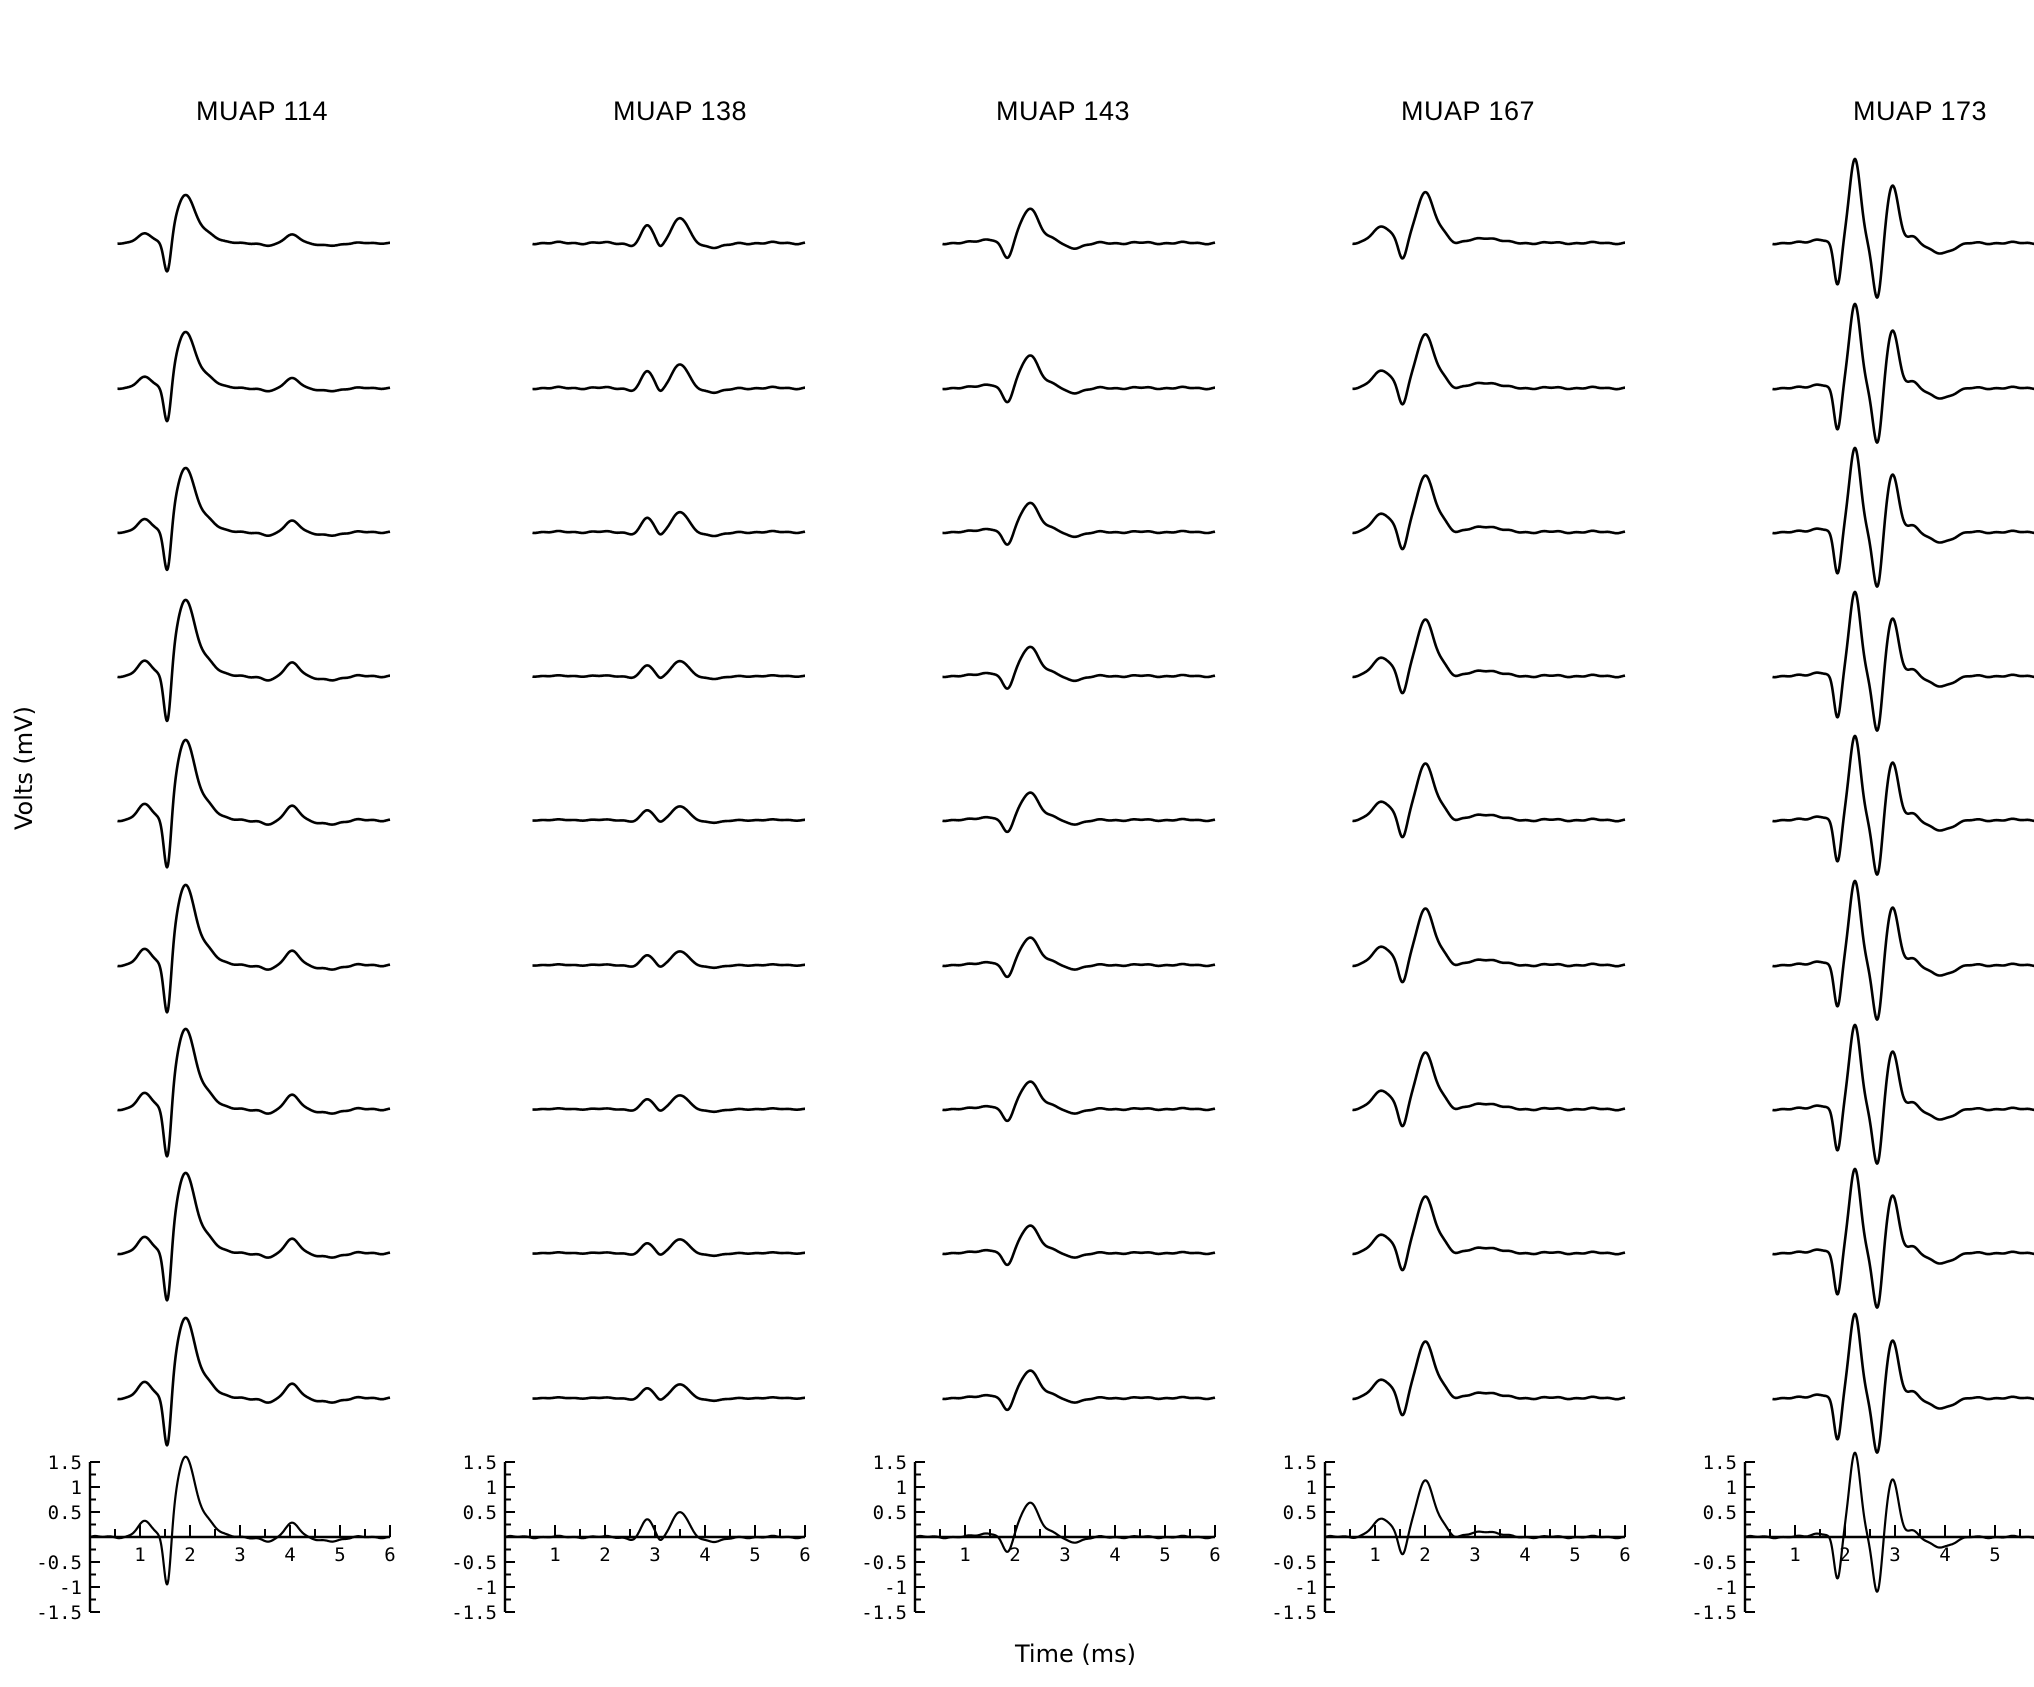  What do you see at coordinates (1889, 1522) in the screenshot?
I see `averaged-waveform` at bounding box center [1889, 1522].